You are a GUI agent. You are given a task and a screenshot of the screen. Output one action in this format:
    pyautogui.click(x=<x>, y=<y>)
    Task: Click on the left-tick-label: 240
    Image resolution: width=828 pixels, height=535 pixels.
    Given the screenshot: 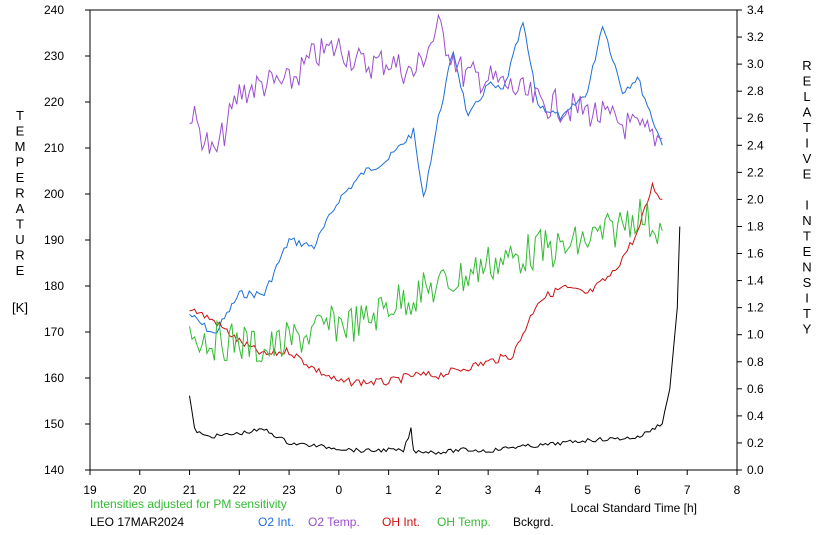 What is the action you would take?
    pyautogui.click(x=54, y=10)
    